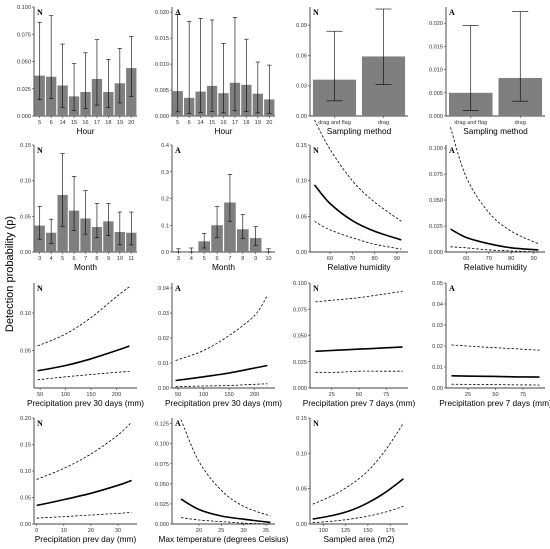  I want to click on x-tick-label: 15, so click(74, 123).